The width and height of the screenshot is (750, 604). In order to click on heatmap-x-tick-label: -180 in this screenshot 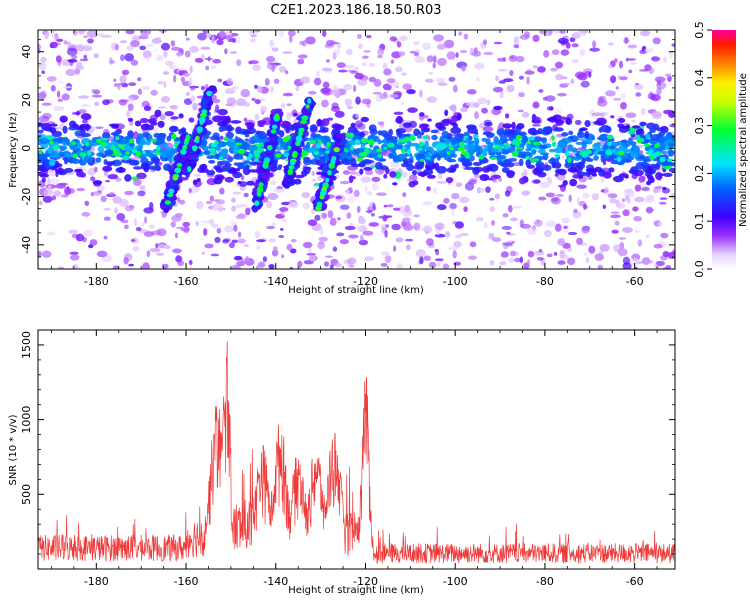, I will do `click(96, 281)`.